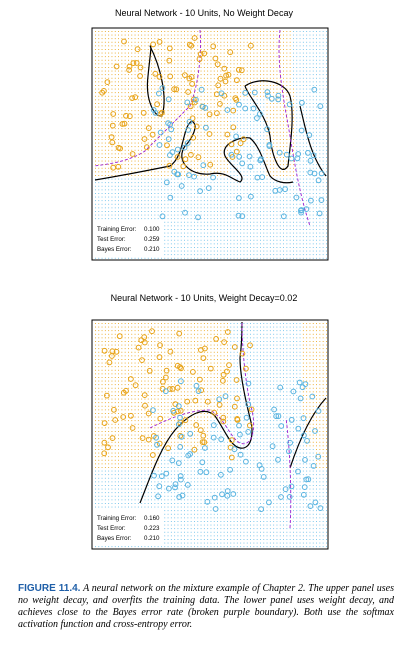  I want to click on stat-label: Test Error:, so click(111, 239).